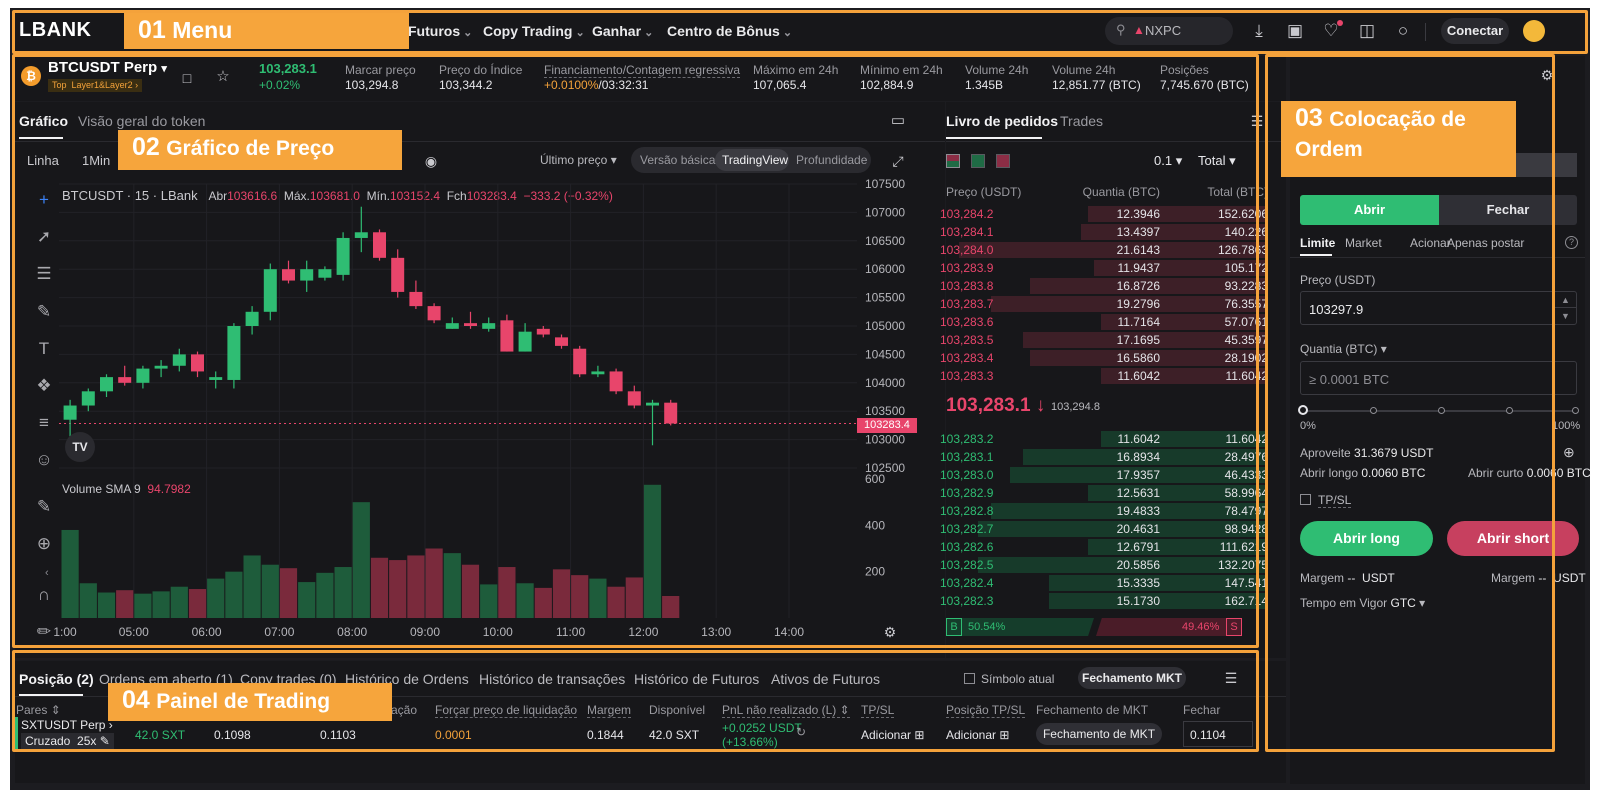 The height and width of the screenshot is (798, 1600). I want to click on bid-row: 103,283.2 11.6042 11.6042, so click(1104, 439).